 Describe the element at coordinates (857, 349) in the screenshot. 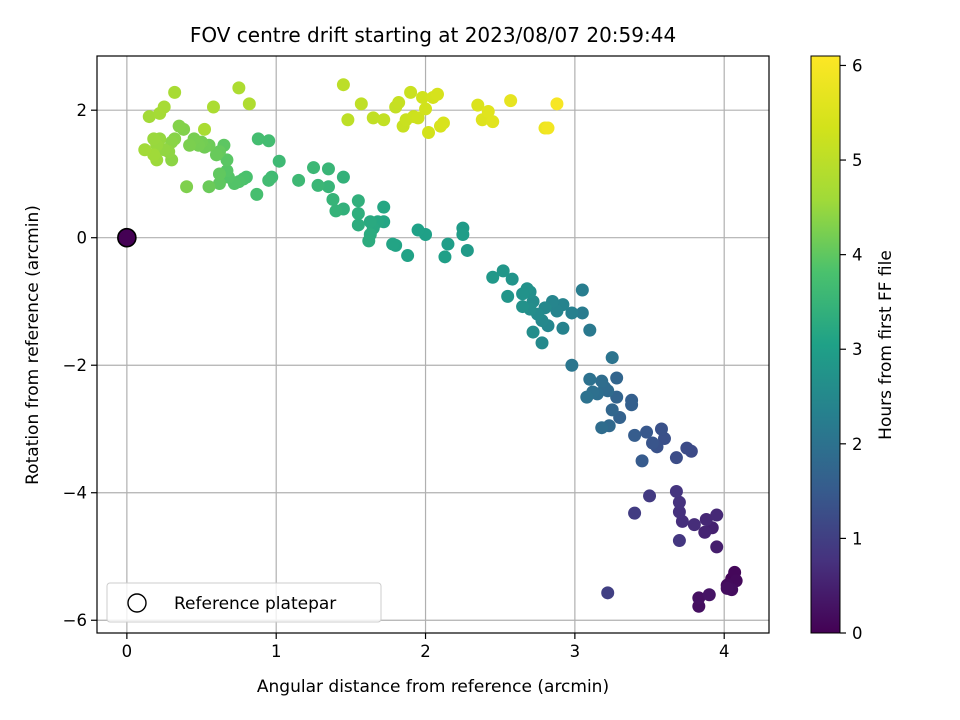

I see `colorbar-tick-label: 3` at that location.